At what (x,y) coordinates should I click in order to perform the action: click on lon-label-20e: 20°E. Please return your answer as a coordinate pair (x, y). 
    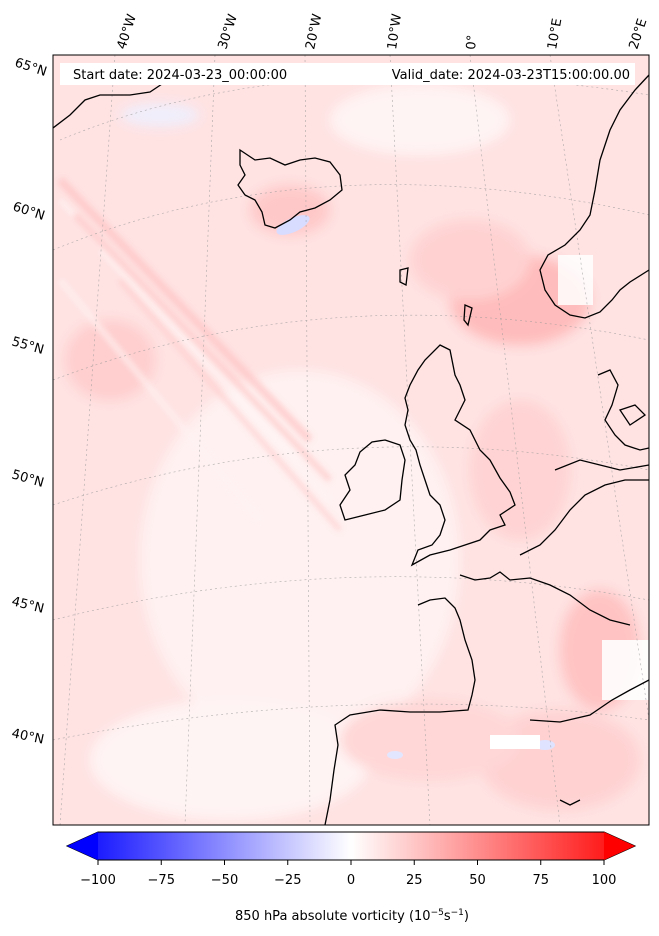
    Looking at the image, I should click on (639, 34).